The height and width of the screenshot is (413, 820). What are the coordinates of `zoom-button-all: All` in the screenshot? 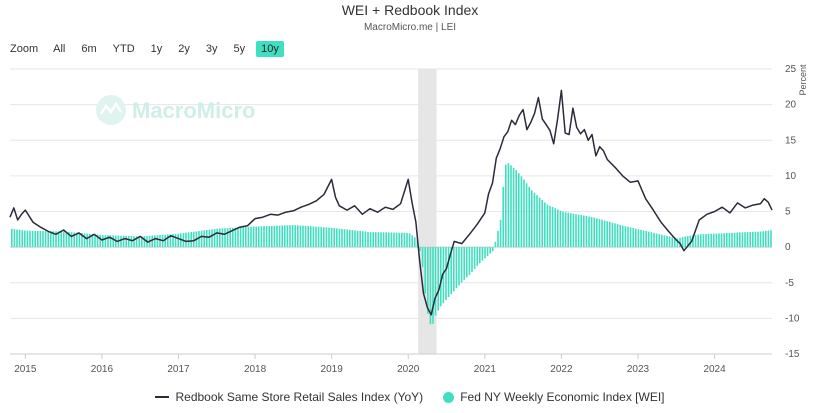 It's located at (59, 49).